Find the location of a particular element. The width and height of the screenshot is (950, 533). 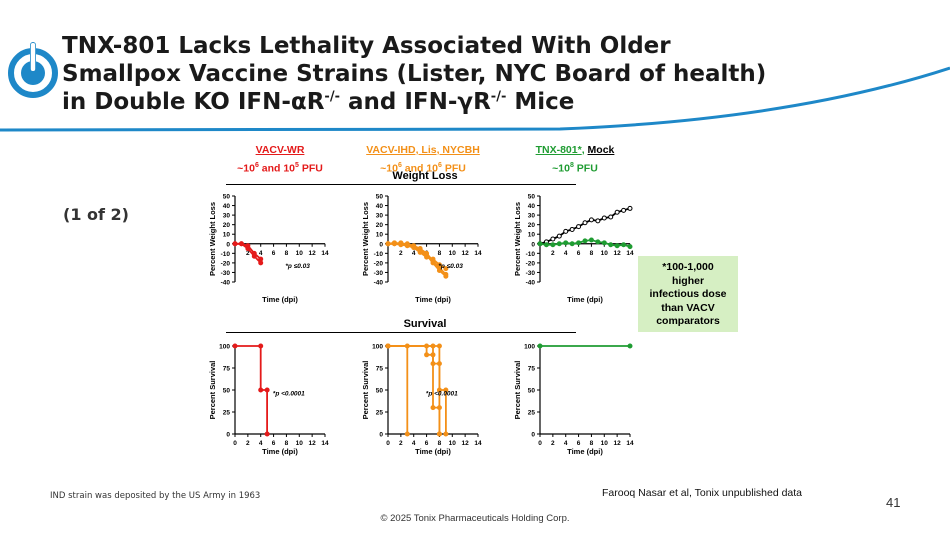

divider is located at coordinates (401, 184).